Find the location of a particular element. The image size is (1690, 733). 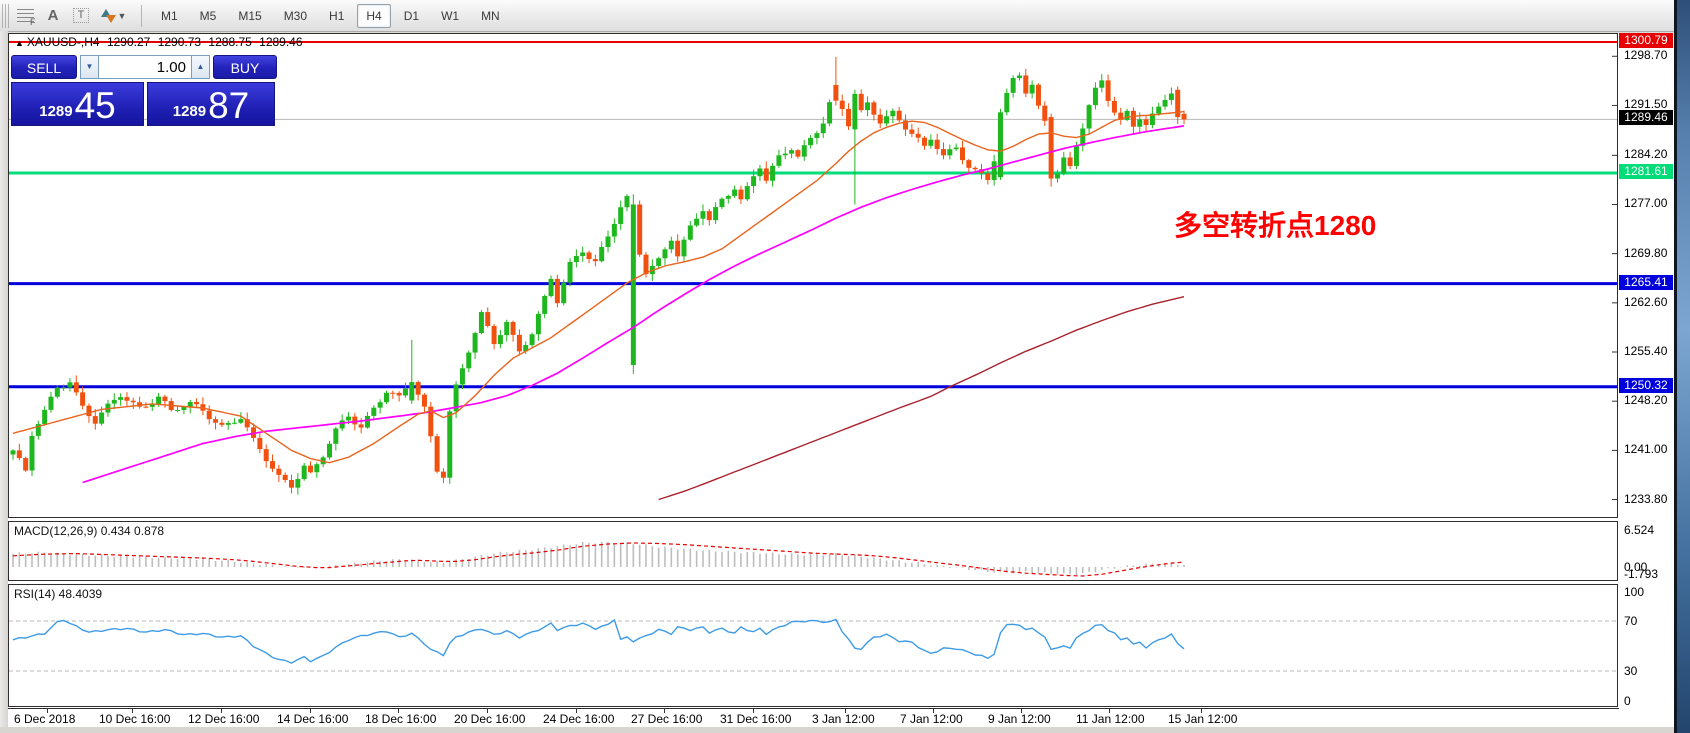

toolbar: F A T ▼ M1 M5 M15 M30 H1 H4 D1 W1 MN is located at coordinates (837, 16).